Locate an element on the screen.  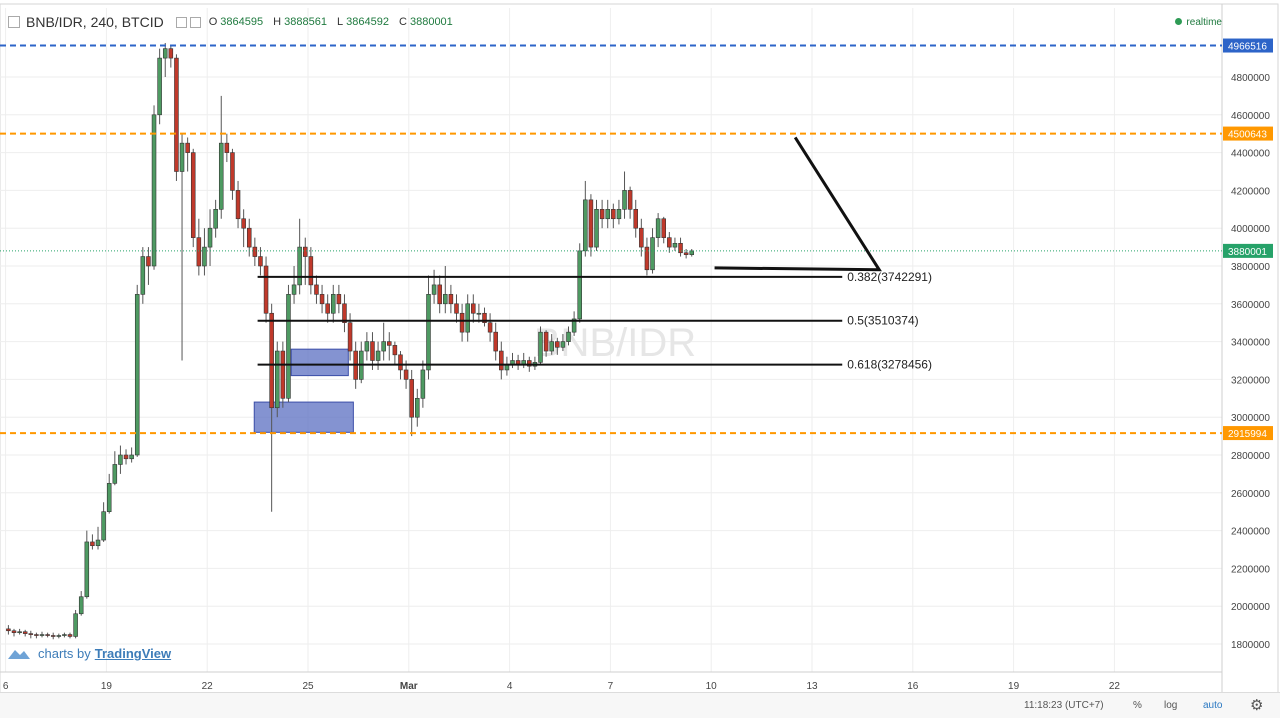
low-value: 3864592 is located at coordinates (367, 22).